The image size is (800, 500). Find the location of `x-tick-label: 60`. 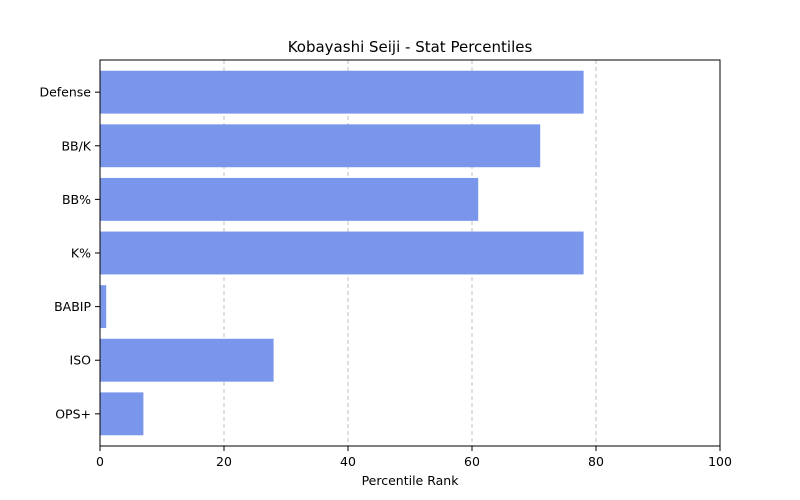

x-tick-label: 60 is located at coordinates (472, 461).